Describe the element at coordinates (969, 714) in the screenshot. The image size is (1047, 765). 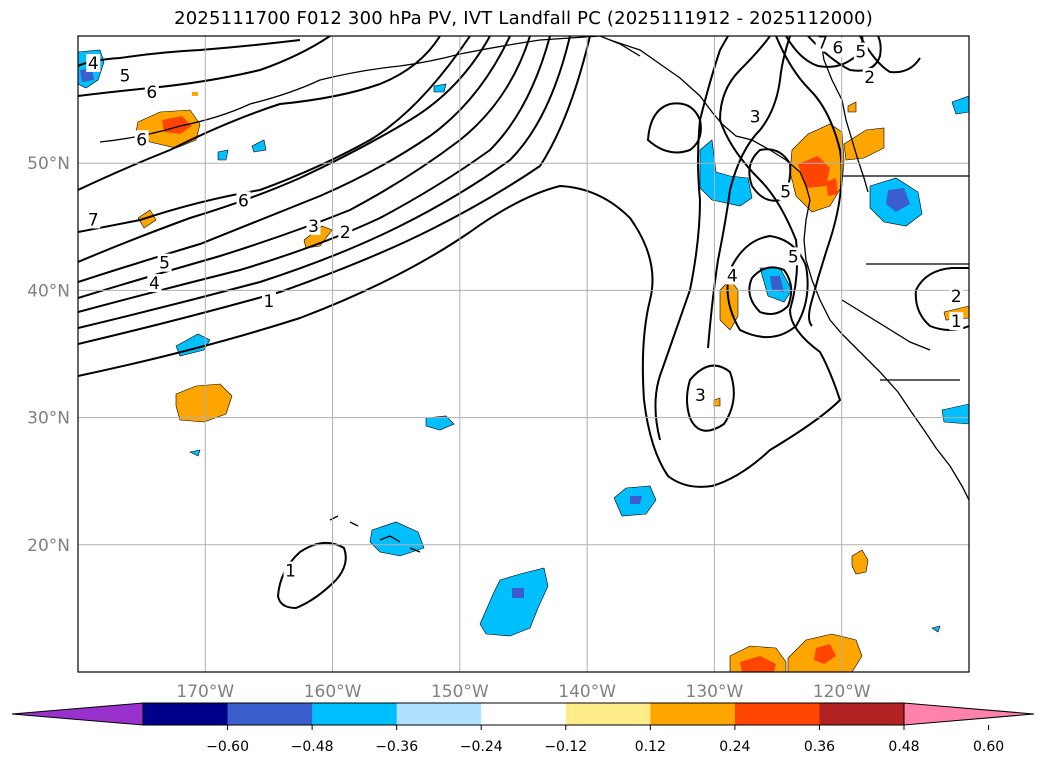
I see `colorbar-extend-max` at that location.